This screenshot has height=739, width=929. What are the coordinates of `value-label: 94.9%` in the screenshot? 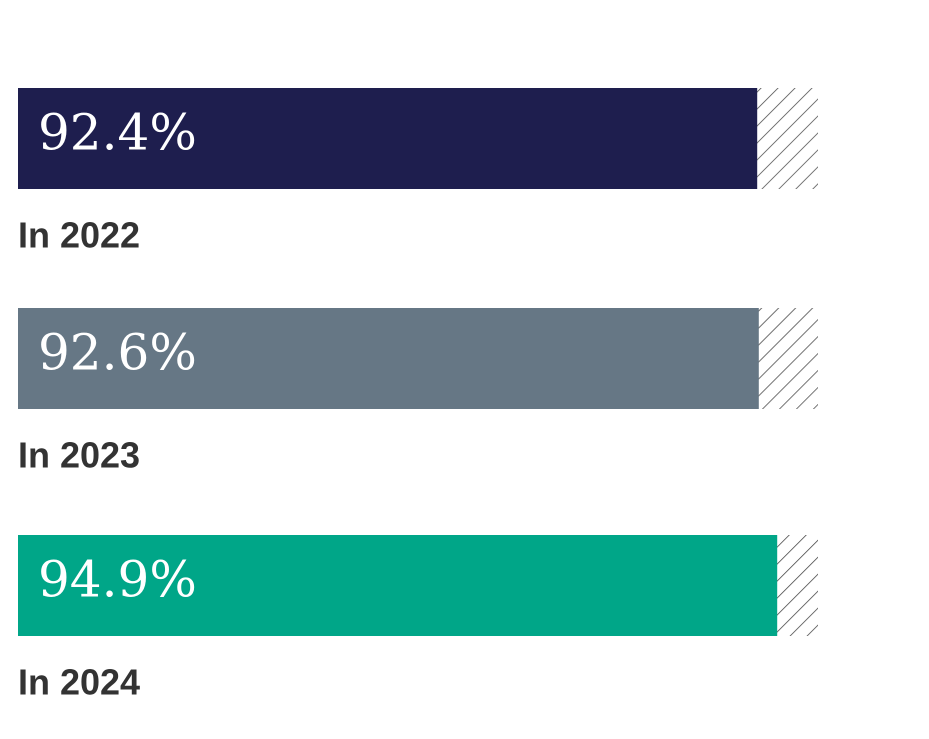 It's located at (117, 580).